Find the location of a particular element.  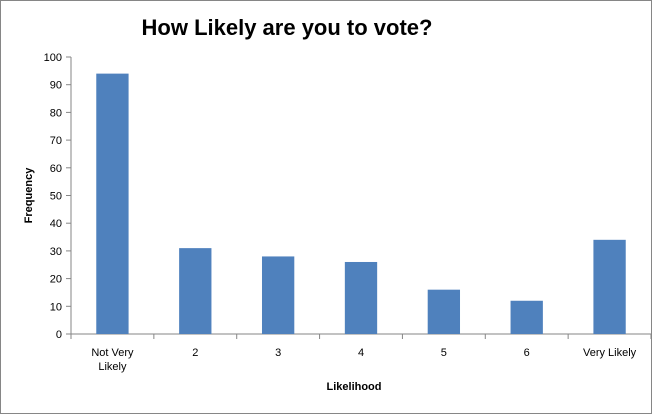

x-tick-label: 2 is located at coordinates (195, 353).